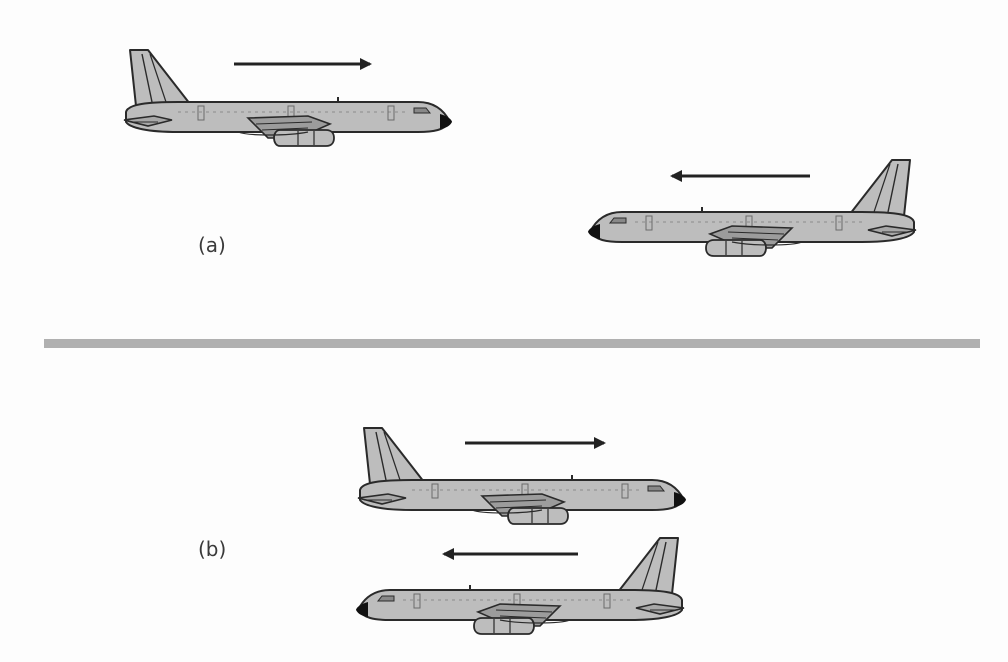  I want to click on panel-b-label: (b), so click(212, 549).